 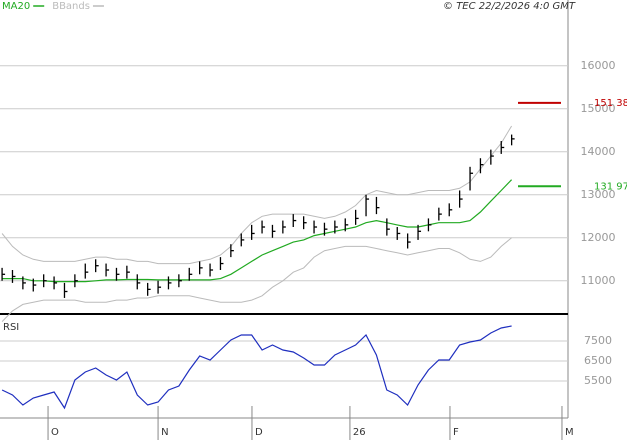 I want to click on y-tick-label: 12000, so click(x=598, y=237).